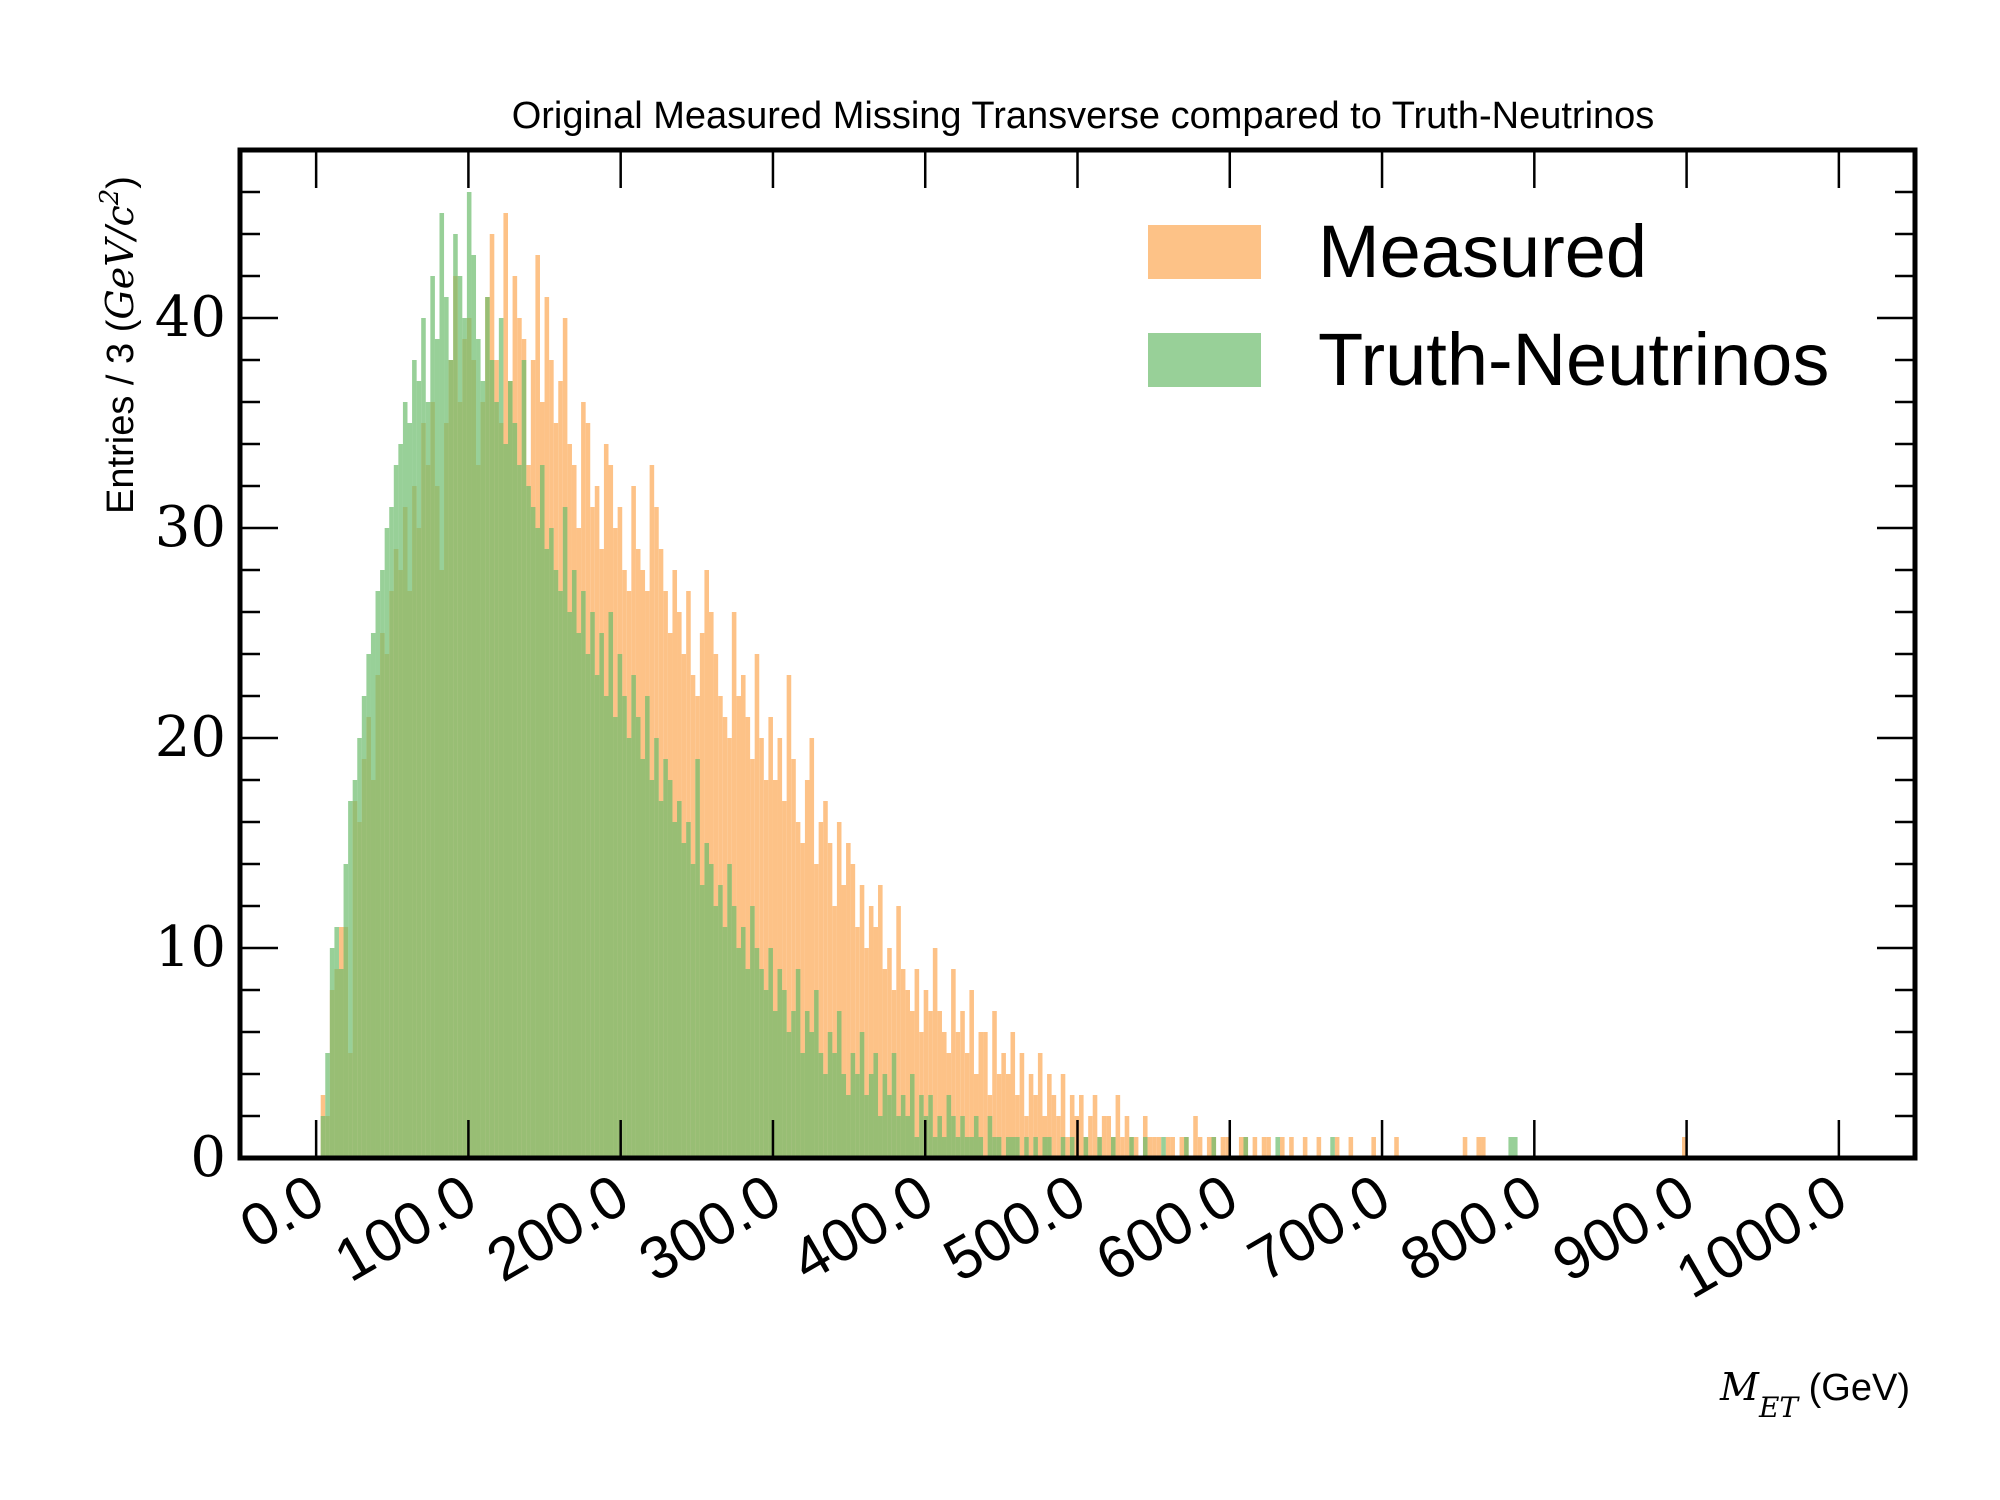 The image size is (2000, 1500). I want to click on x-axis-label: MET (GeV), so click(1814, 1394).